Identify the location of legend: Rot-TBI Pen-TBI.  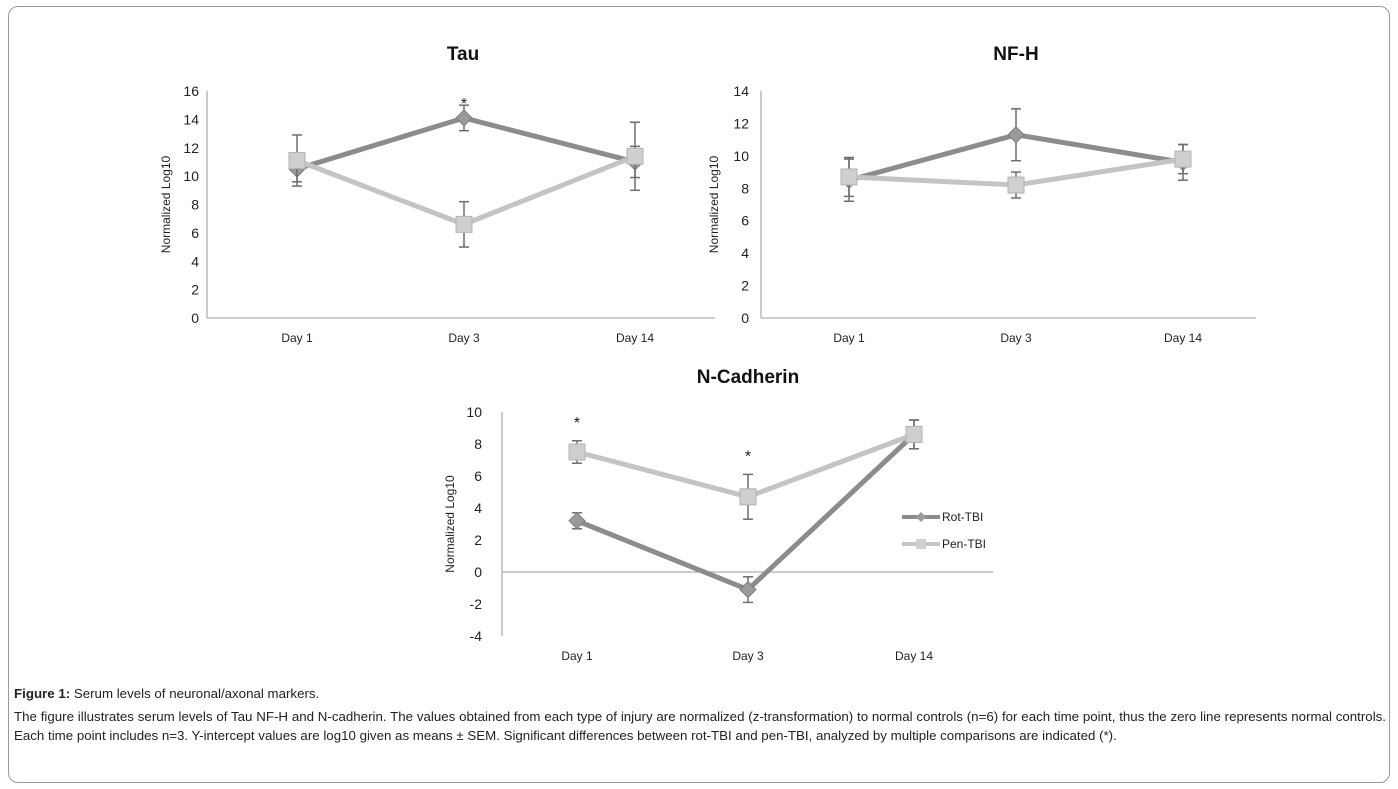
(944, 530).